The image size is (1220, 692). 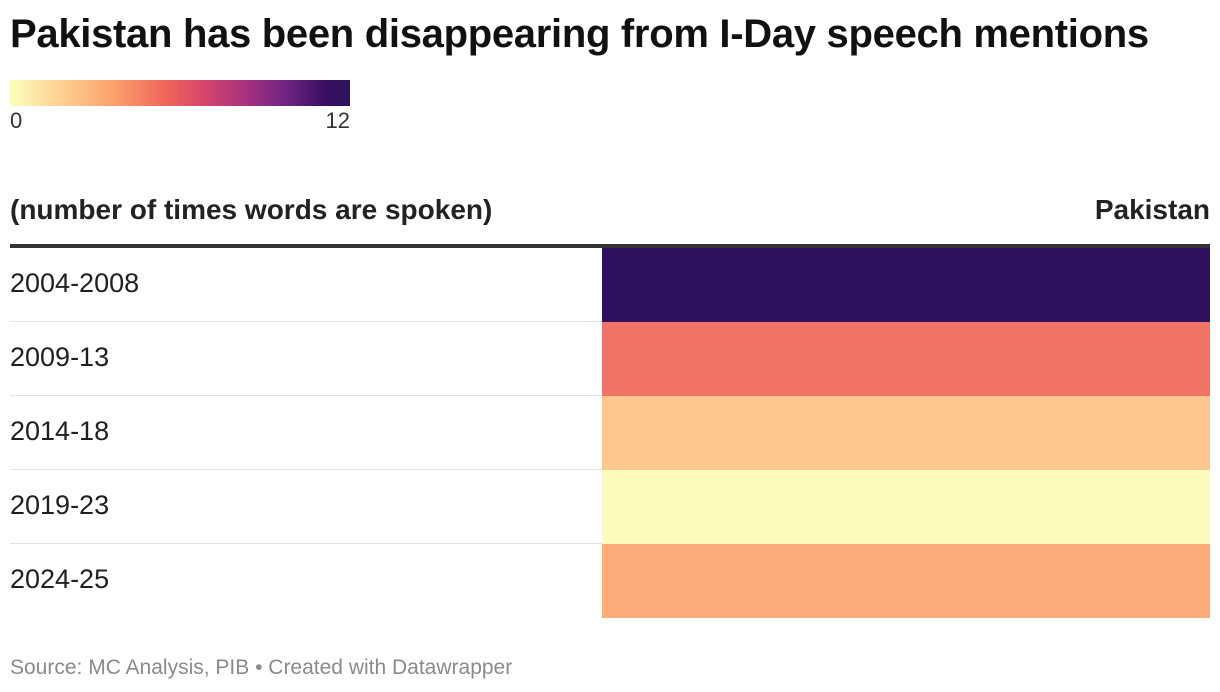 What do you see at coordinates (337, 120) in the screenshot?
I see `legend-max-label: 12` at bounding box center [337, 120].